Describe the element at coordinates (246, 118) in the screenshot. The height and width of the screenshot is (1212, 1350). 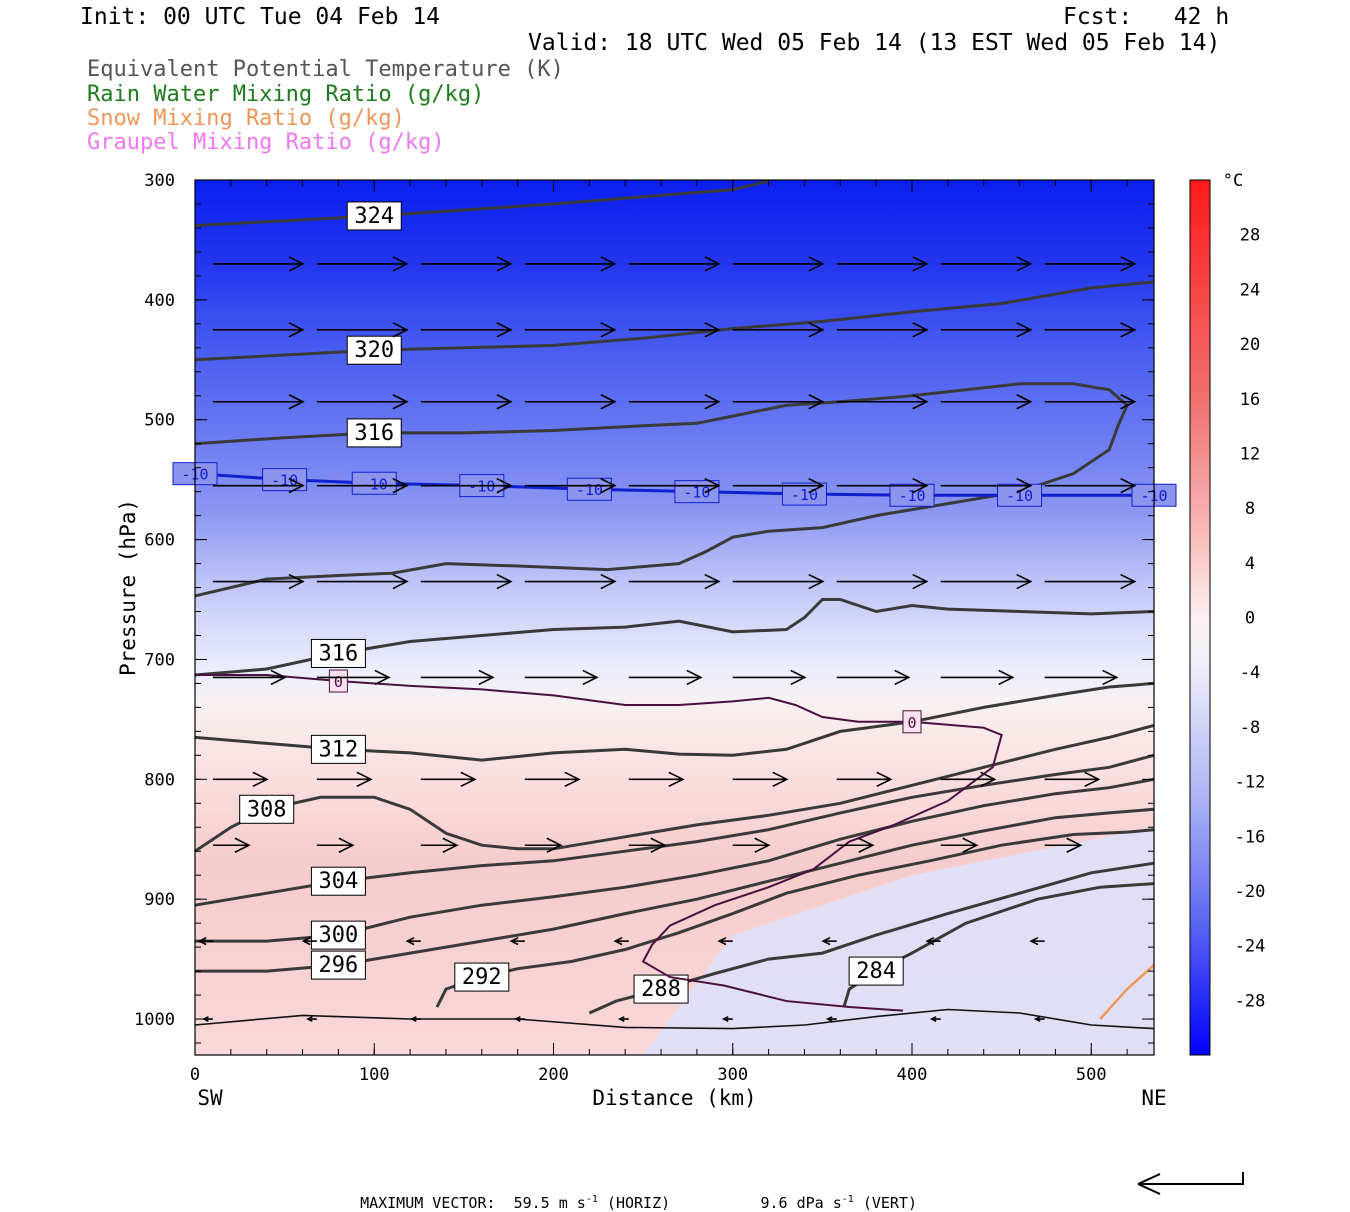
I see `legend-snow: Snow Mixing Ratio (g/kg)` at that location.